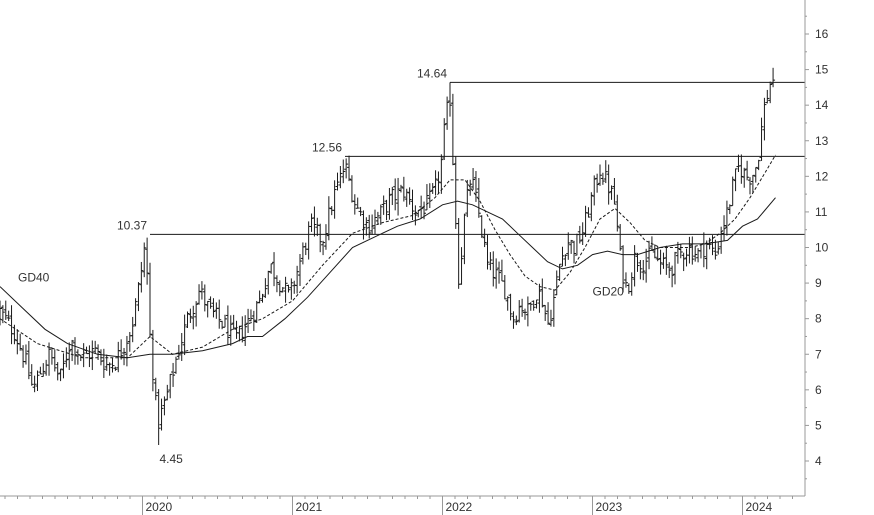  Describe the element at coordinates (172, 459) in the screenshot. I see `annotation-label-0: 4.45` at that location.